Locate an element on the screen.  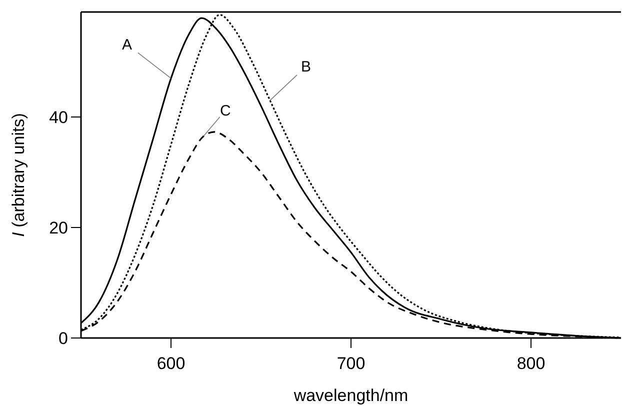
y-axis-title: I (arbitrary units) is located at coordinates (18, 175).